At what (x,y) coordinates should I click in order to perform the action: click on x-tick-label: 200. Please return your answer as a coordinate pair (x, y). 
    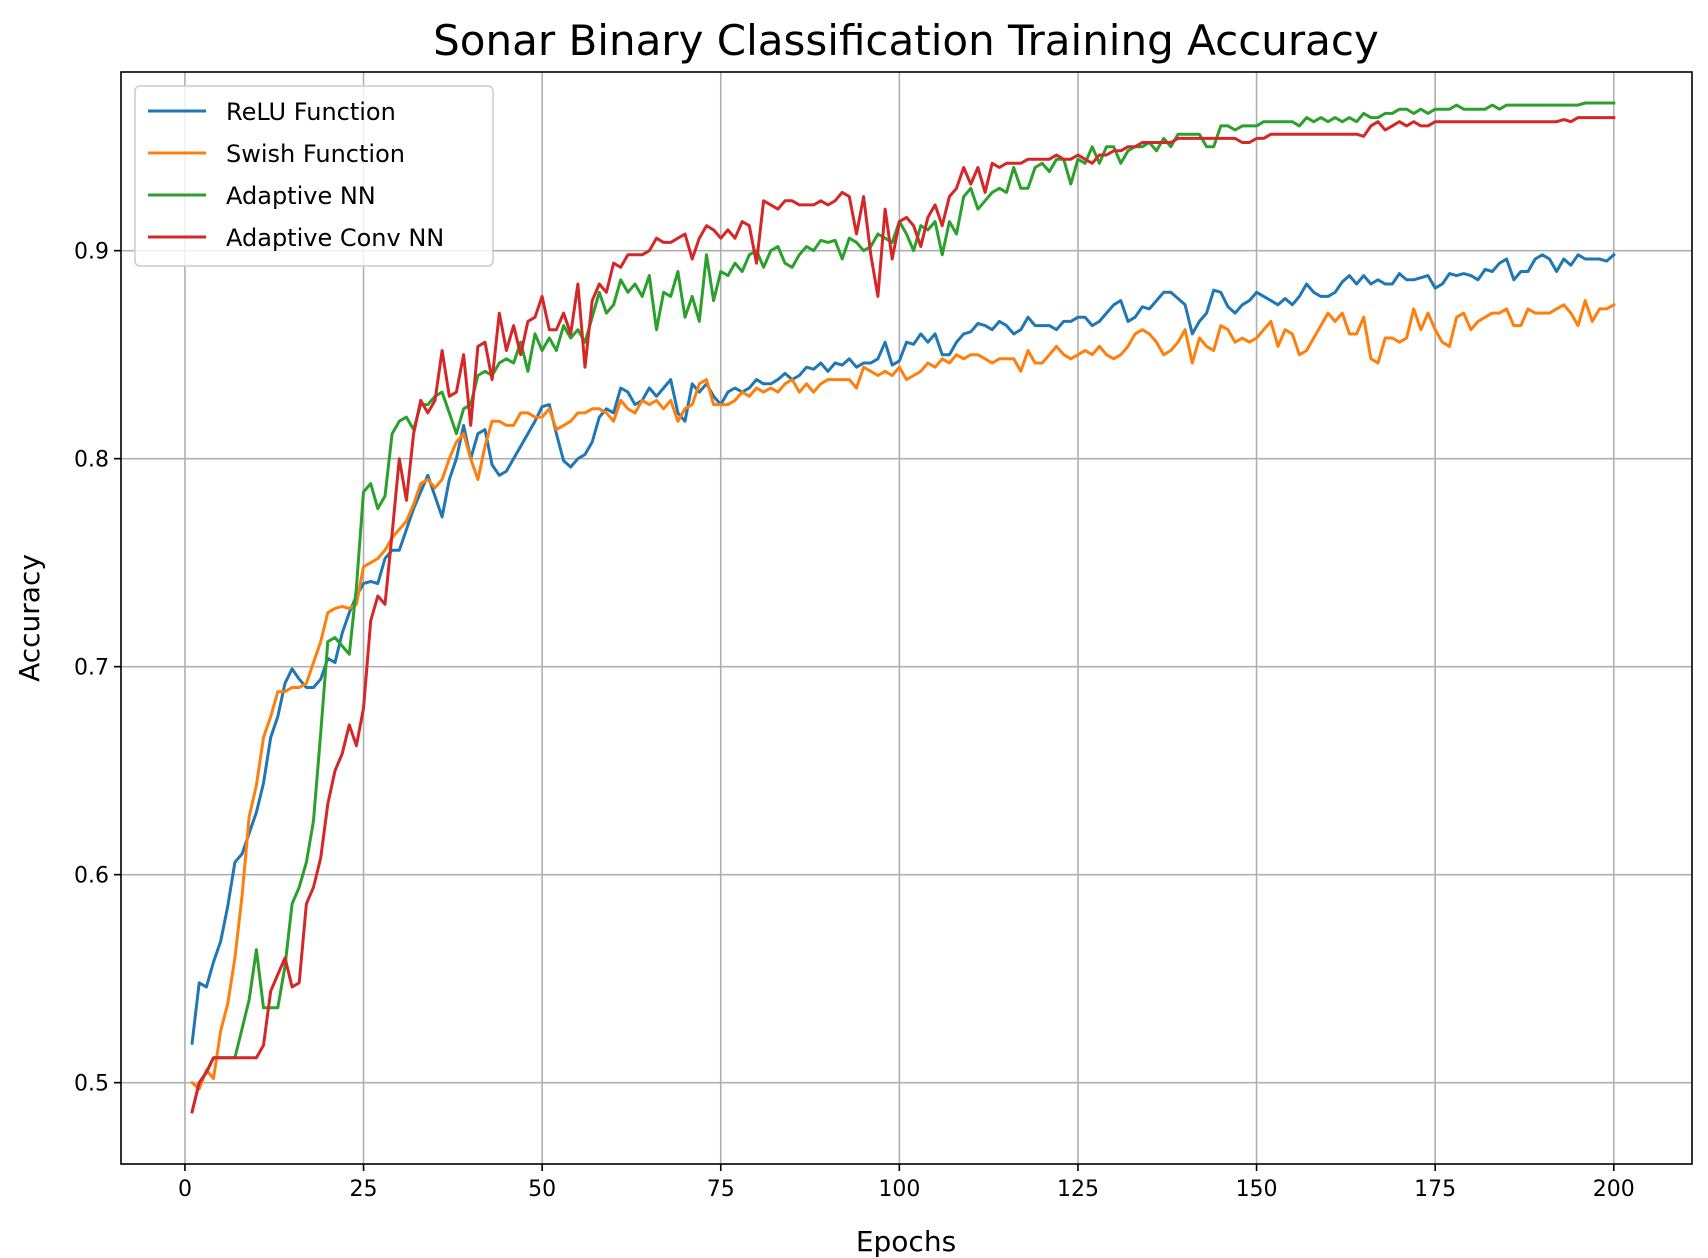
    Looking at the image, I should click on (1614, 1189).